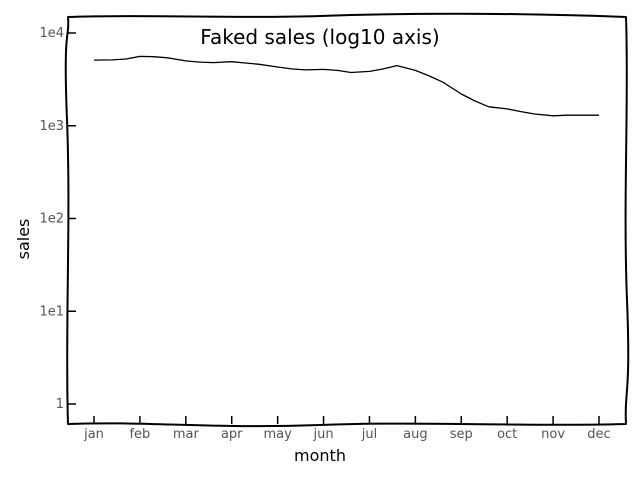 This screenshot has width=640, height=480. I want to click on x-tick-label: may, so click(277, 434).